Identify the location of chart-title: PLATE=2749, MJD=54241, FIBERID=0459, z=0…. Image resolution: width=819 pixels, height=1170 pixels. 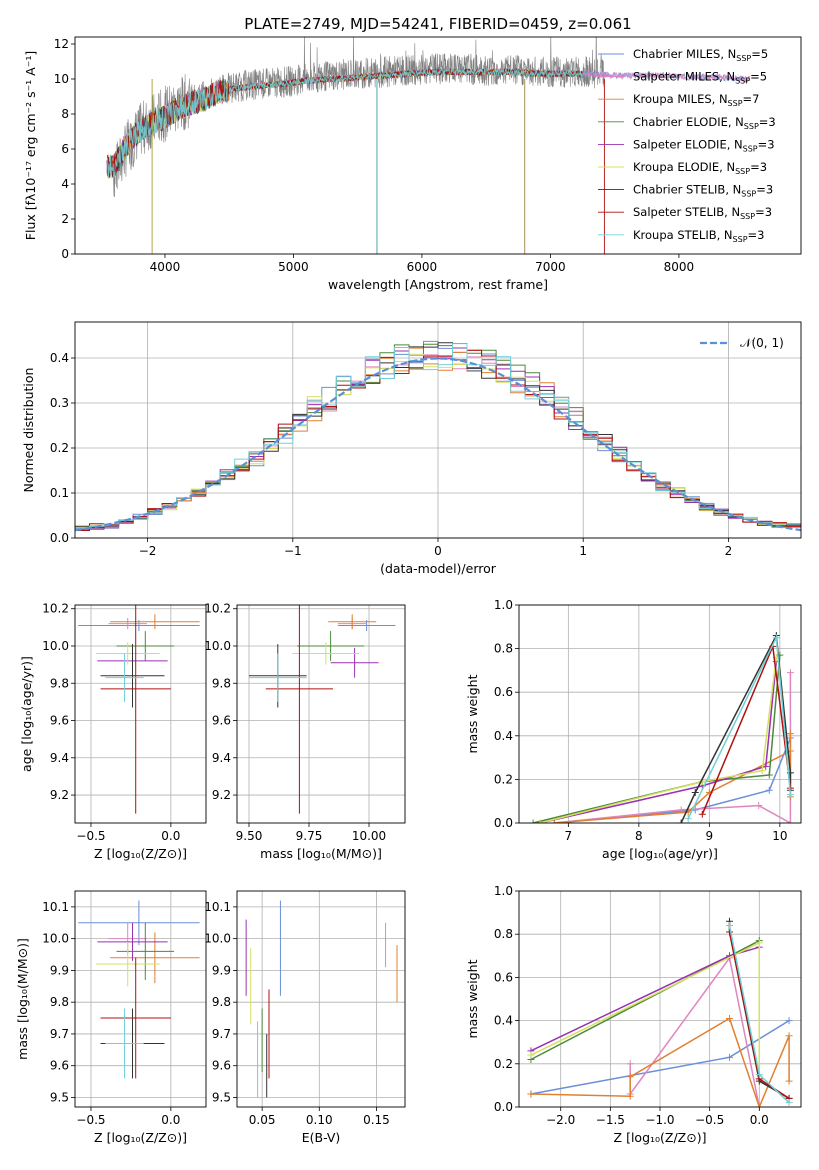
(437, 24).